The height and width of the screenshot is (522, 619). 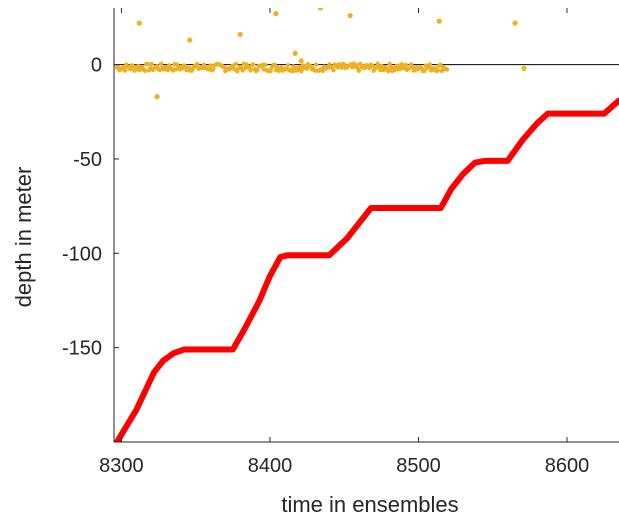 I want to click on x-tick-label: 8500, so click(x=418, y=466).